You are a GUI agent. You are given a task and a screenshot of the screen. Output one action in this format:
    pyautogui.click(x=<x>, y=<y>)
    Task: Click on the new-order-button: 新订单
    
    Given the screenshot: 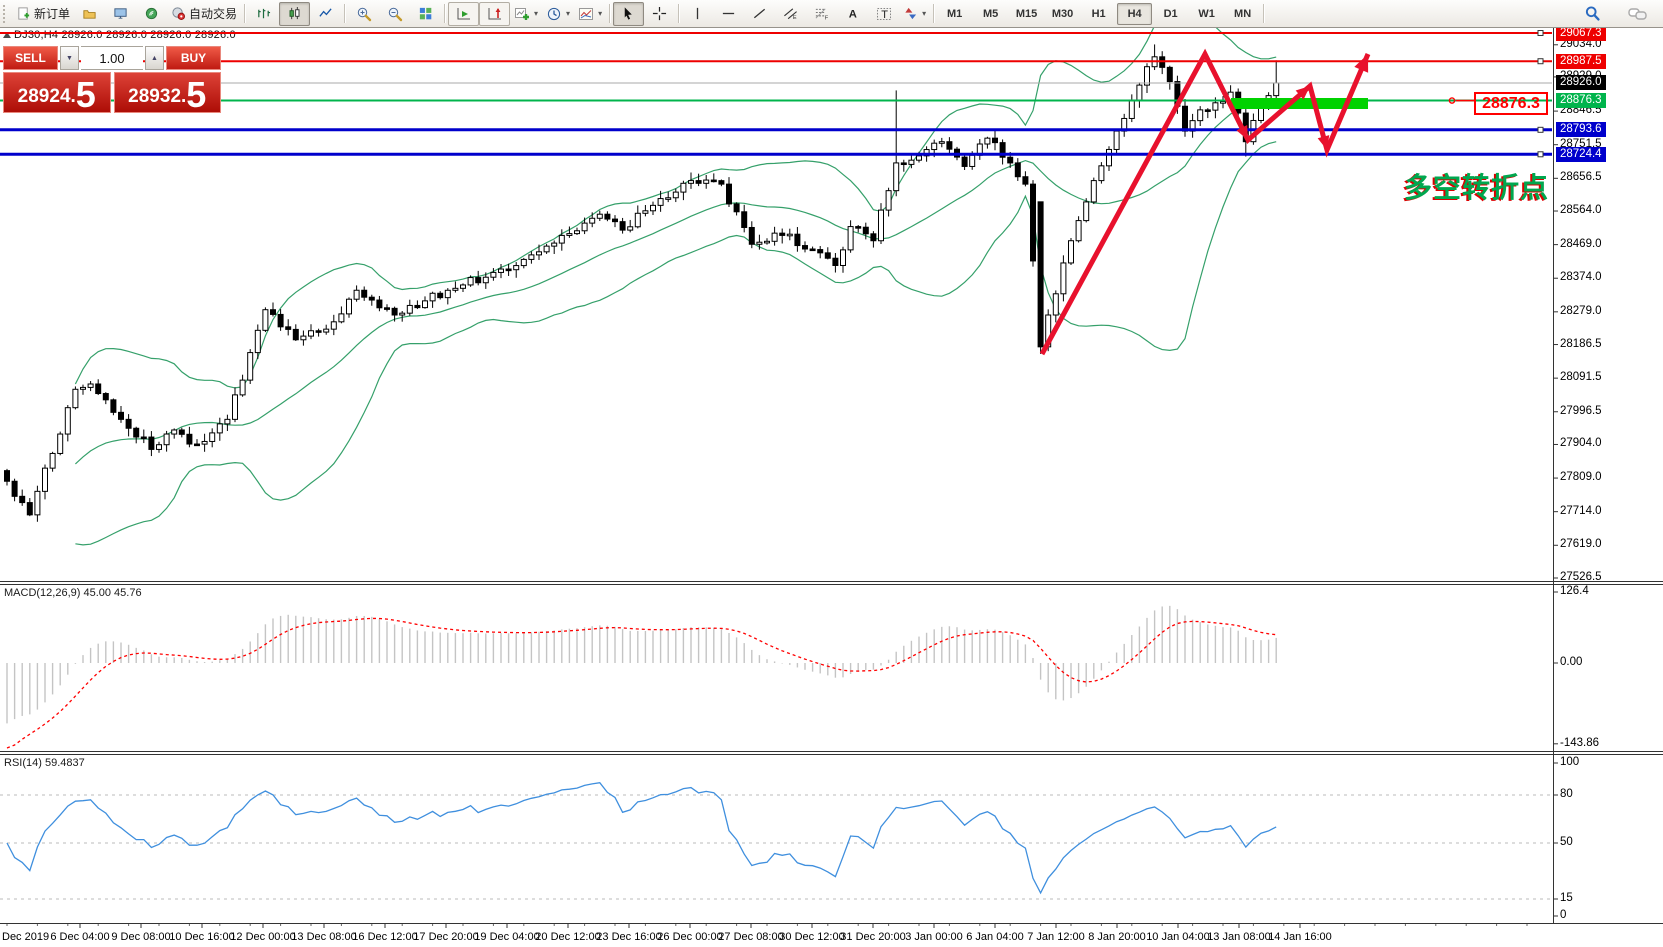 What is the action you would take?
    pyautogui.click(x=43, y=14)
    